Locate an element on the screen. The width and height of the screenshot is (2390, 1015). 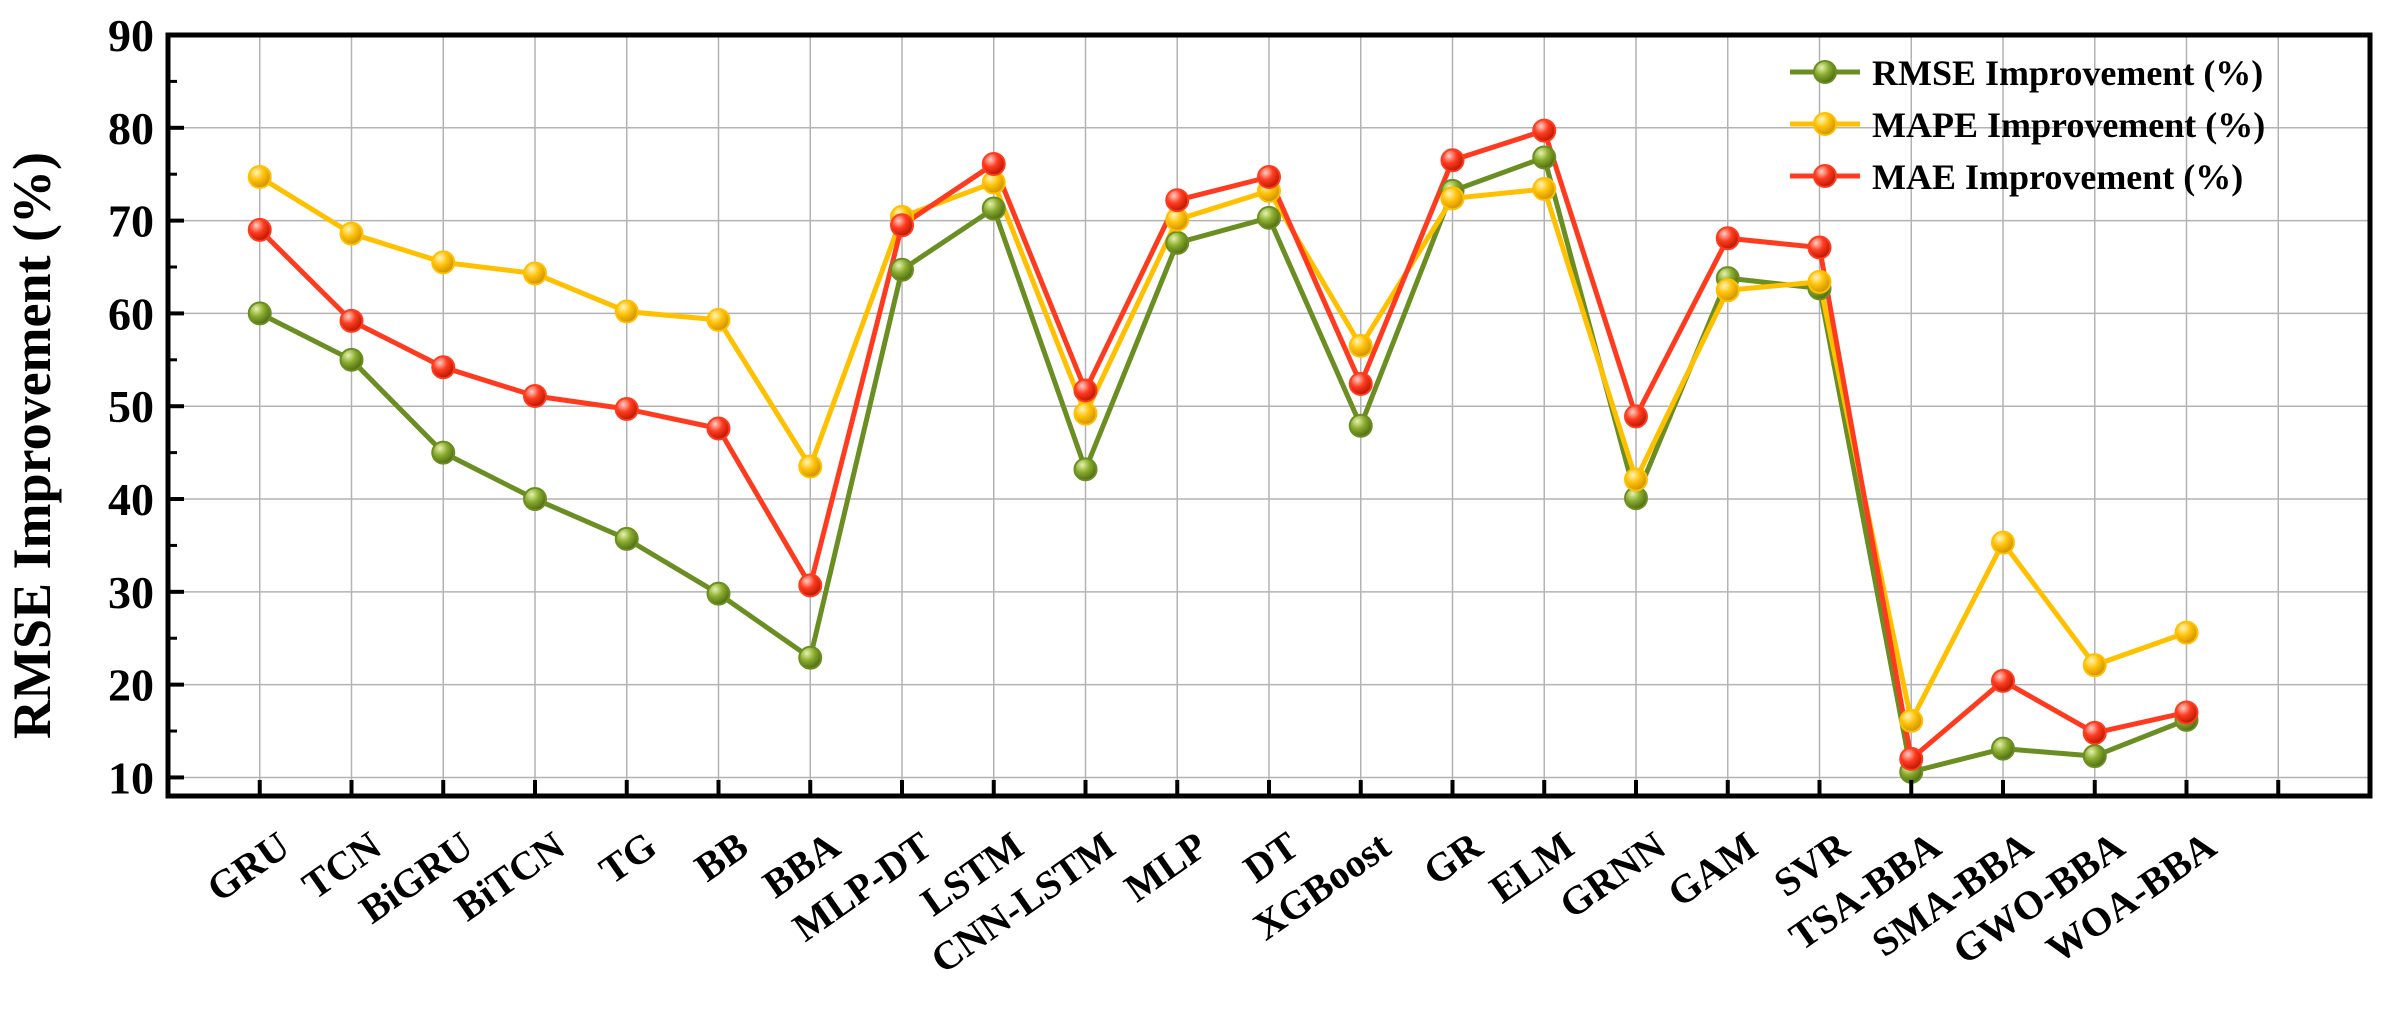
legend-item: RMSE Improvement (%) is located at coordinates (2026, 73).